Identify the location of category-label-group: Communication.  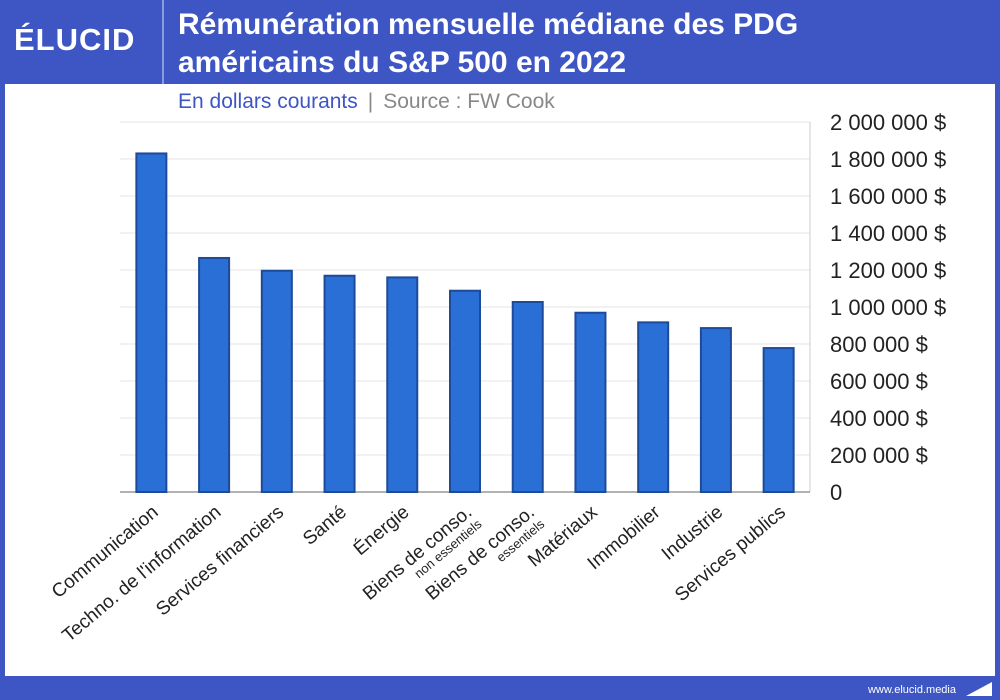
(105, 552).